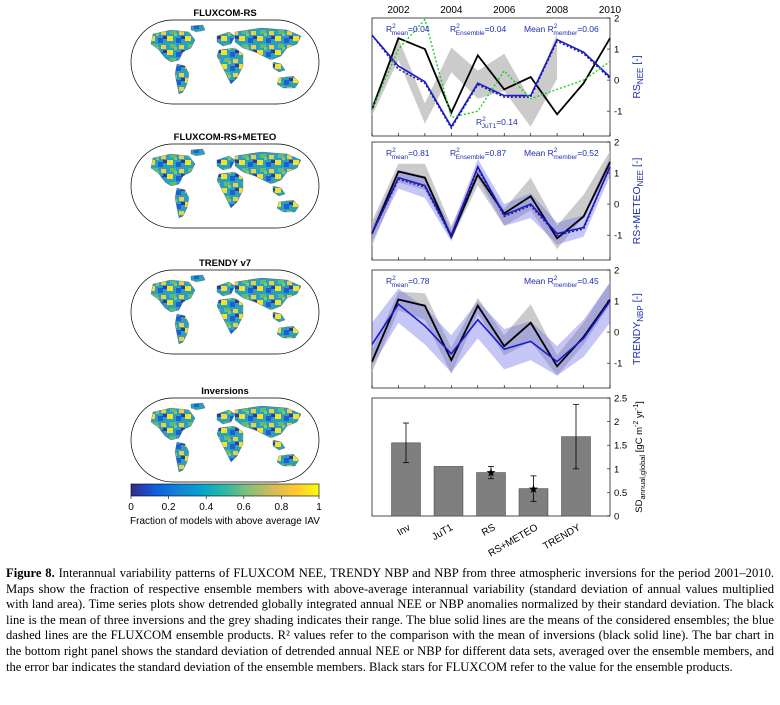  What do you see at coordinates (408, 30) in the screenshot?
I see `r2-annotation: R2 mean=0.04` at bounding box center [408, 30].